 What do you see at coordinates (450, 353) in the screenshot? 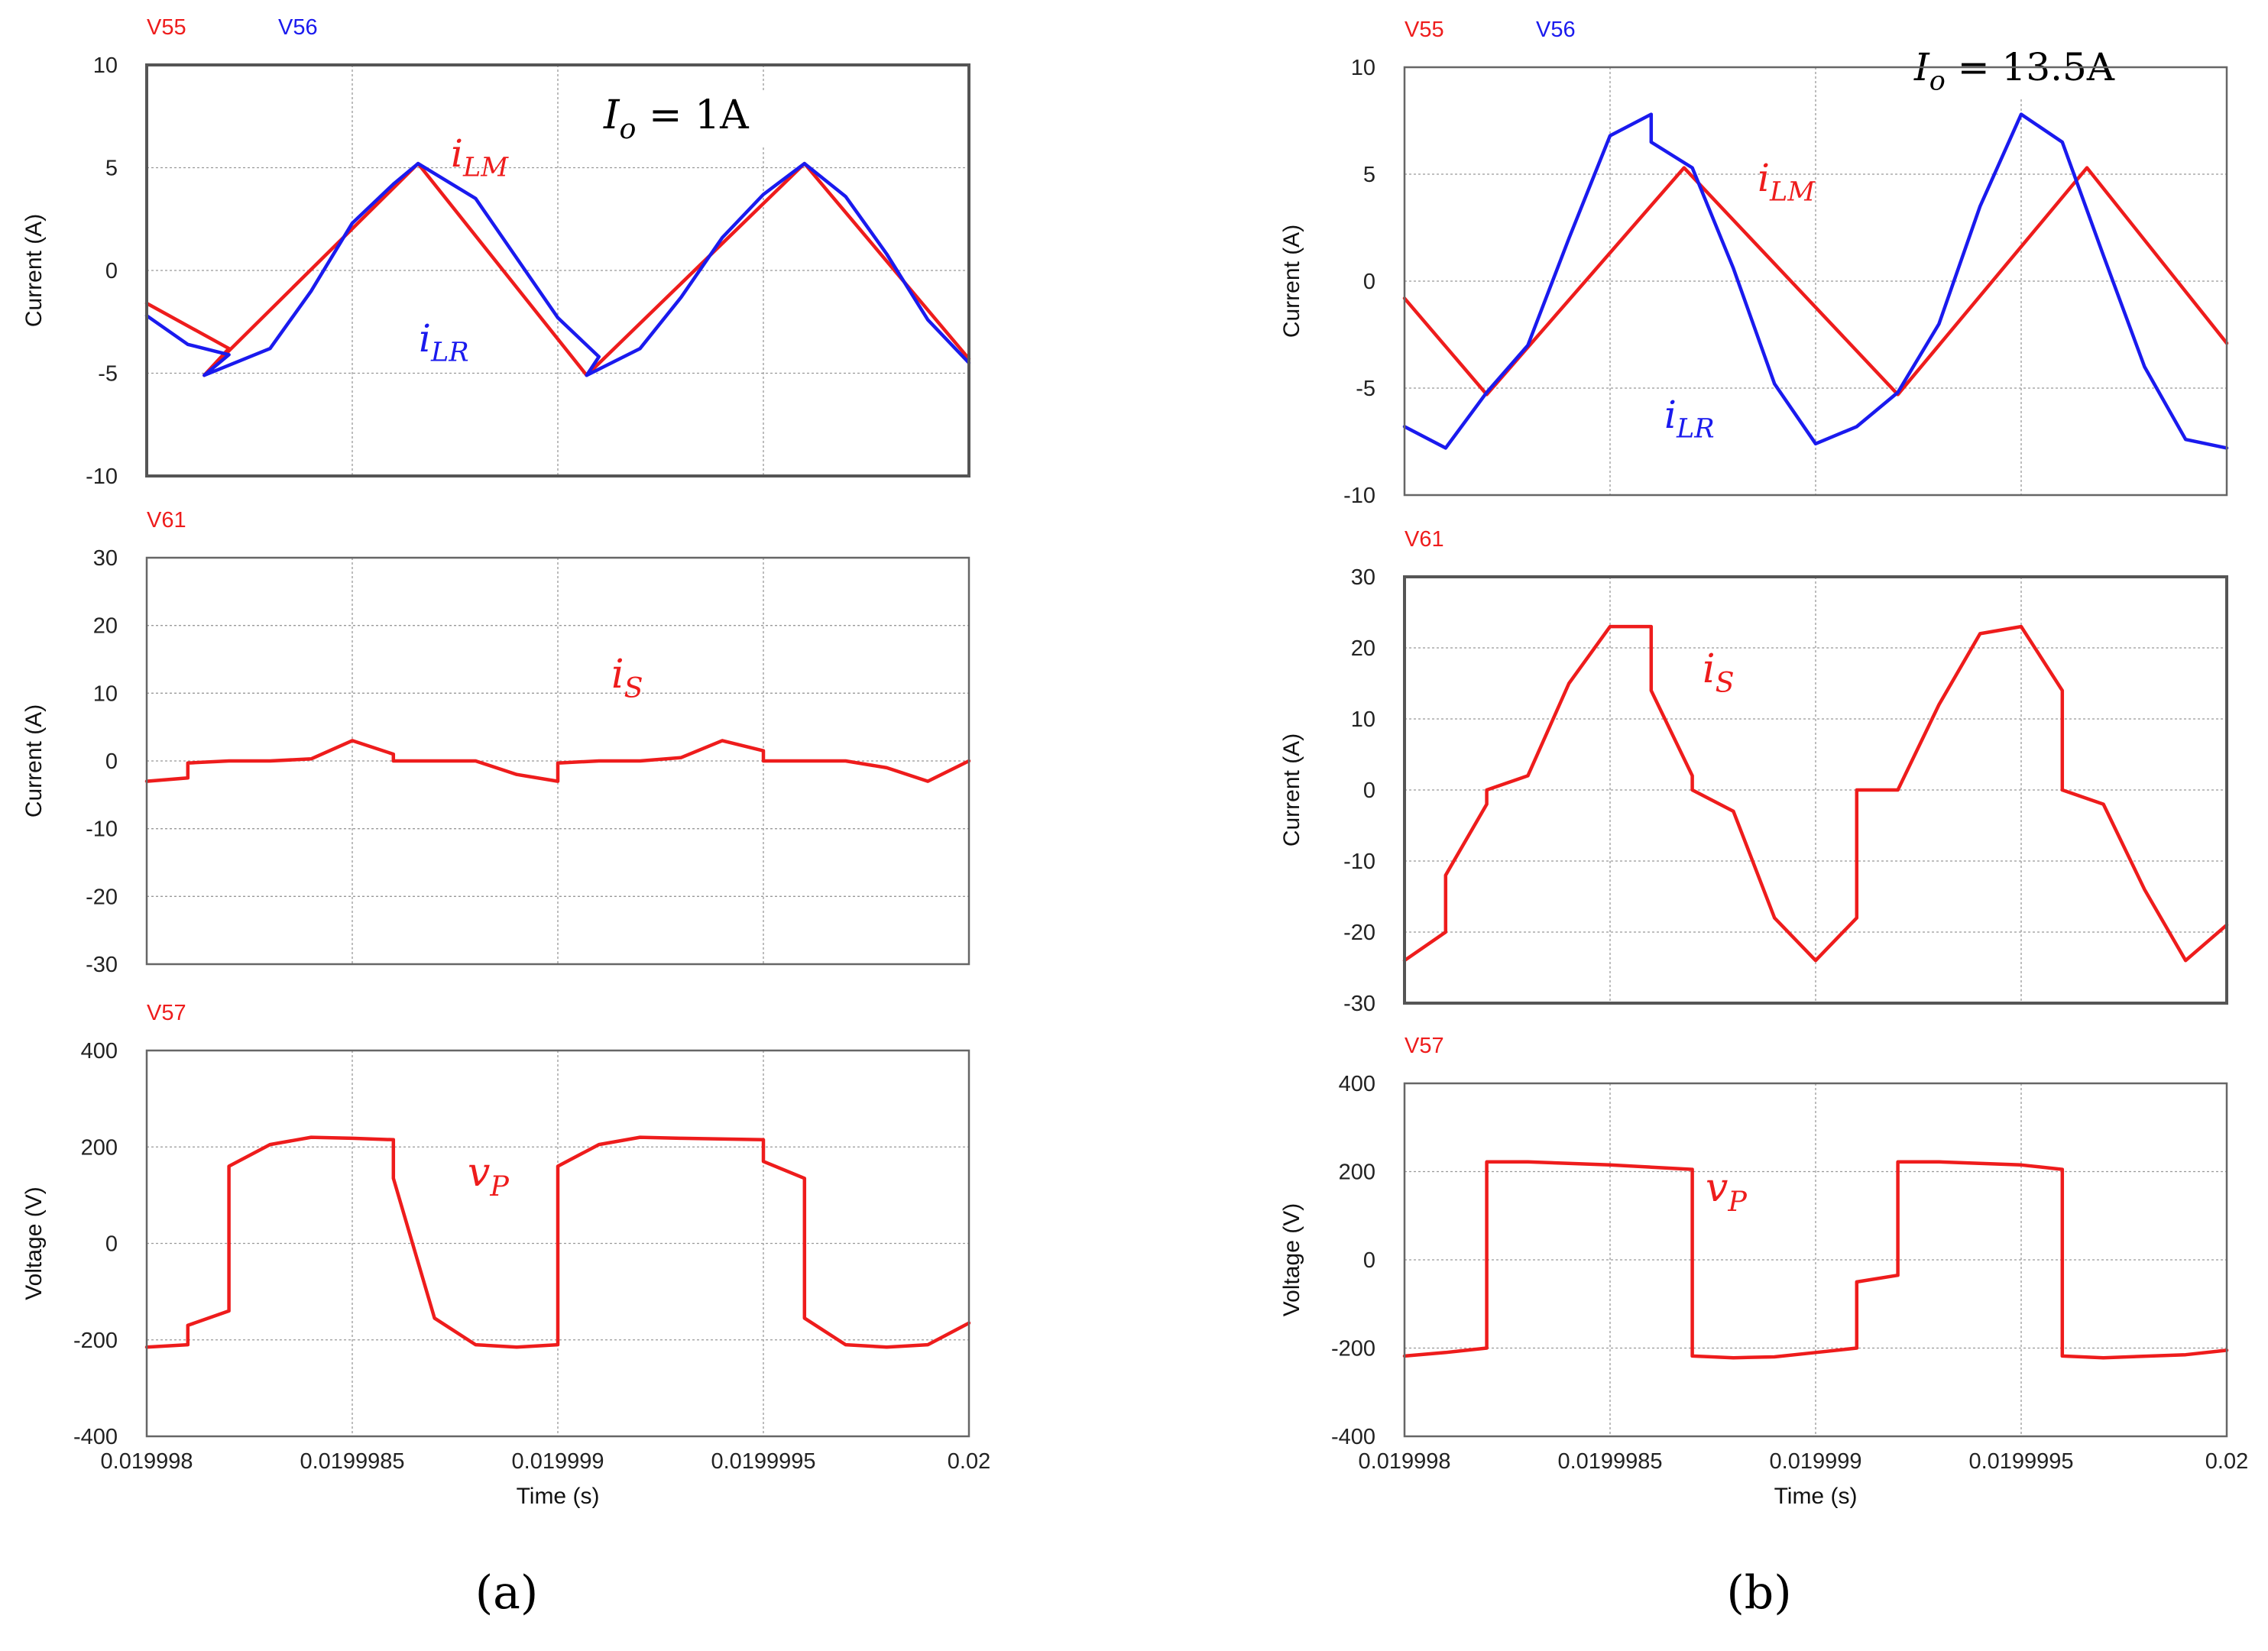
I see `annotation-sub: LR` at bounding box center [450, 353].